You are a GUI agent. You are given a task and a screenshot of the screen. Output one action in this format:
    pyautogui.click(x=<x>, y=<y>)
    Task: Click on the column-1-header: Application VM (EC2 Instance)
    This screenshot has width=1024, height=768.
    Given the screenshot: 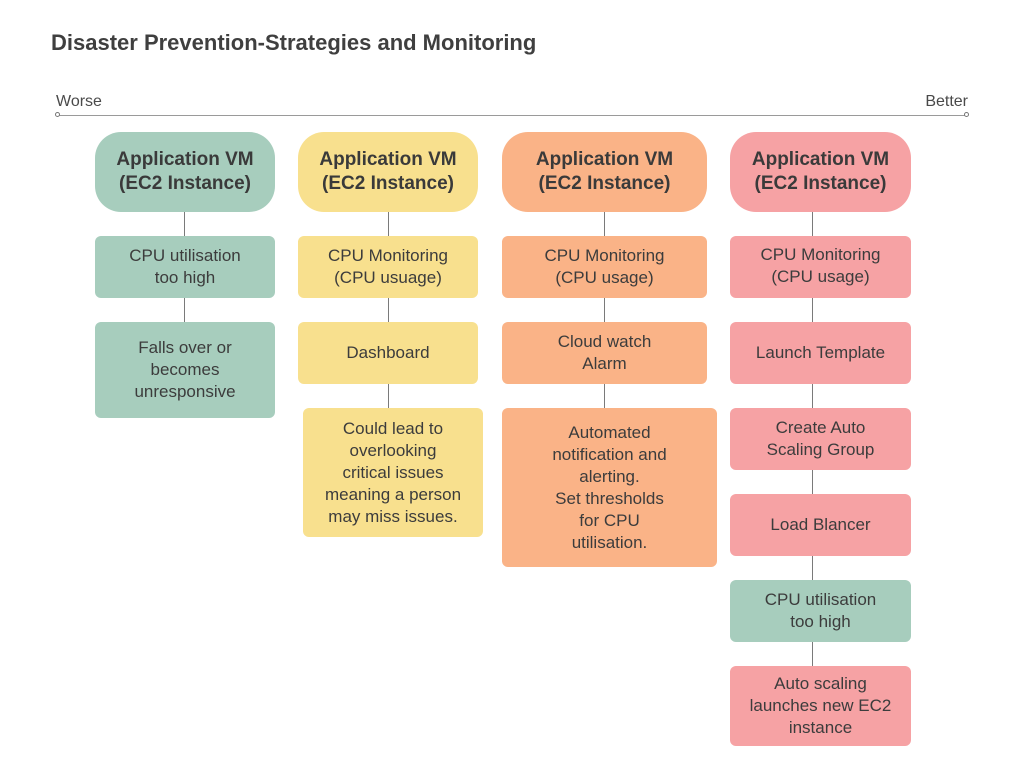 What is the action you would take?
    pyautogui.click(x=185, y=172)
    